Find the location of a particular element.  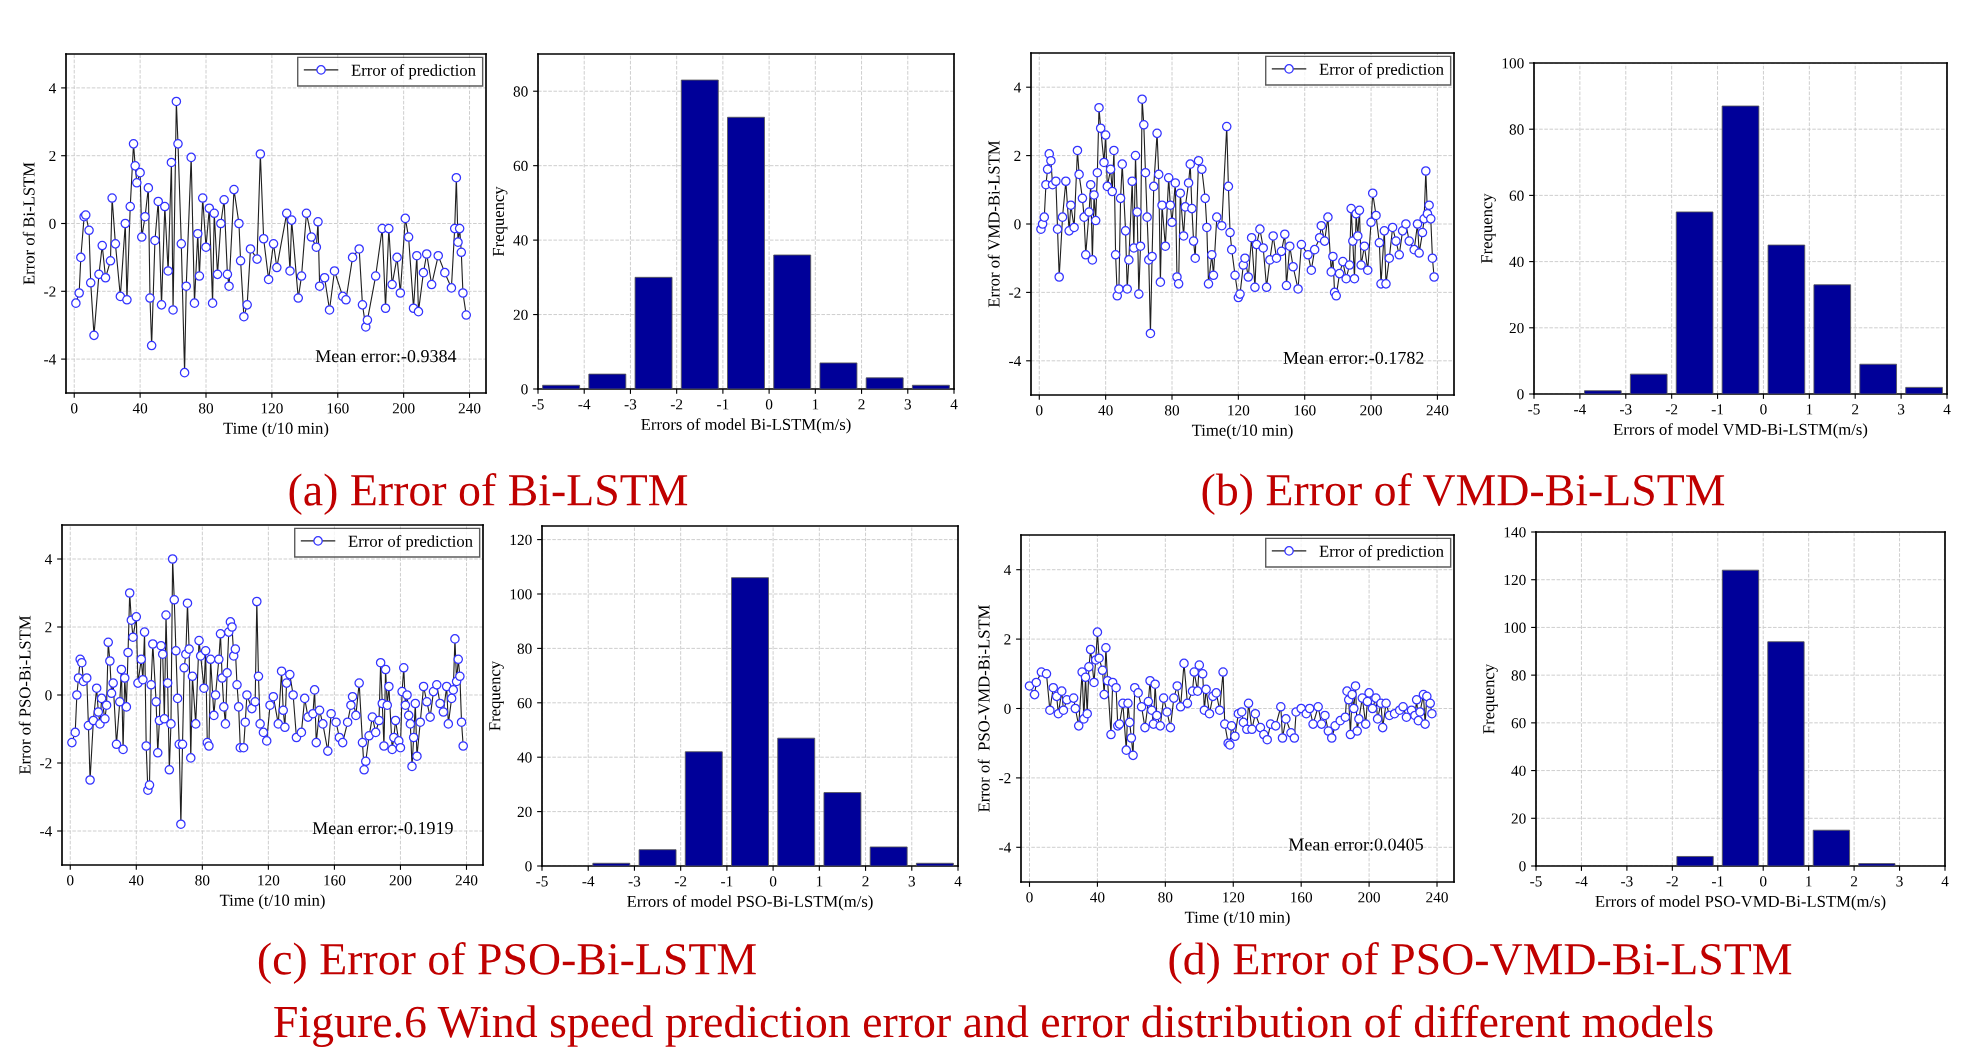

y-axis-title: Error of PSO-Bi-LSTM is located at coordinates (24, 695).